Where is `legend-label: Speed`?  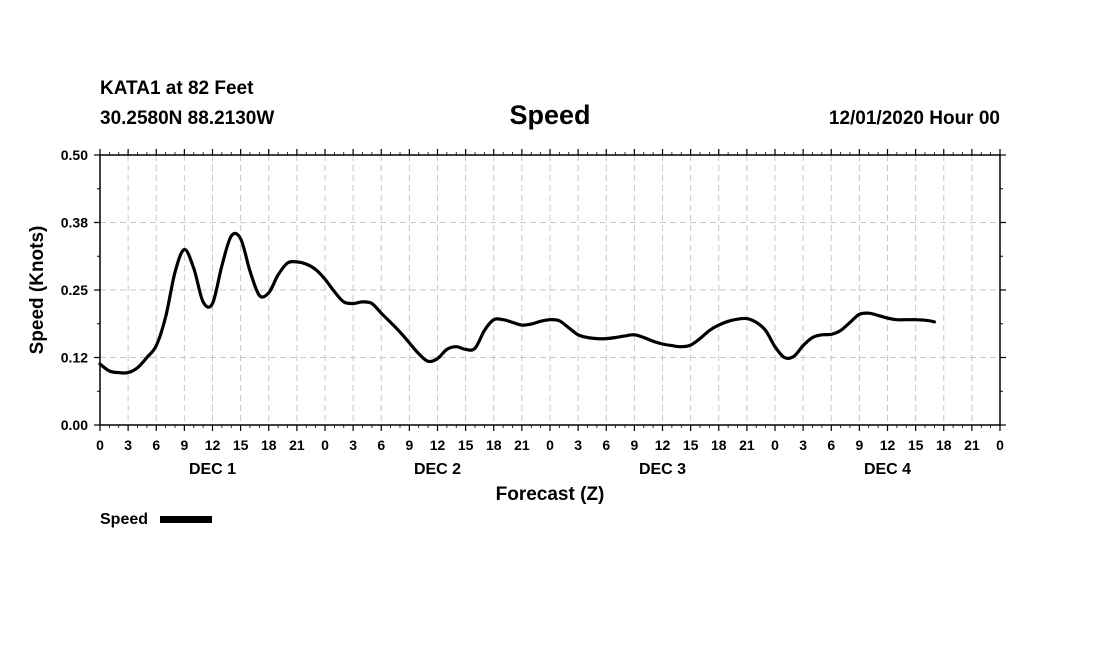
legend-label: Speed is located at coordinates (124, 519).